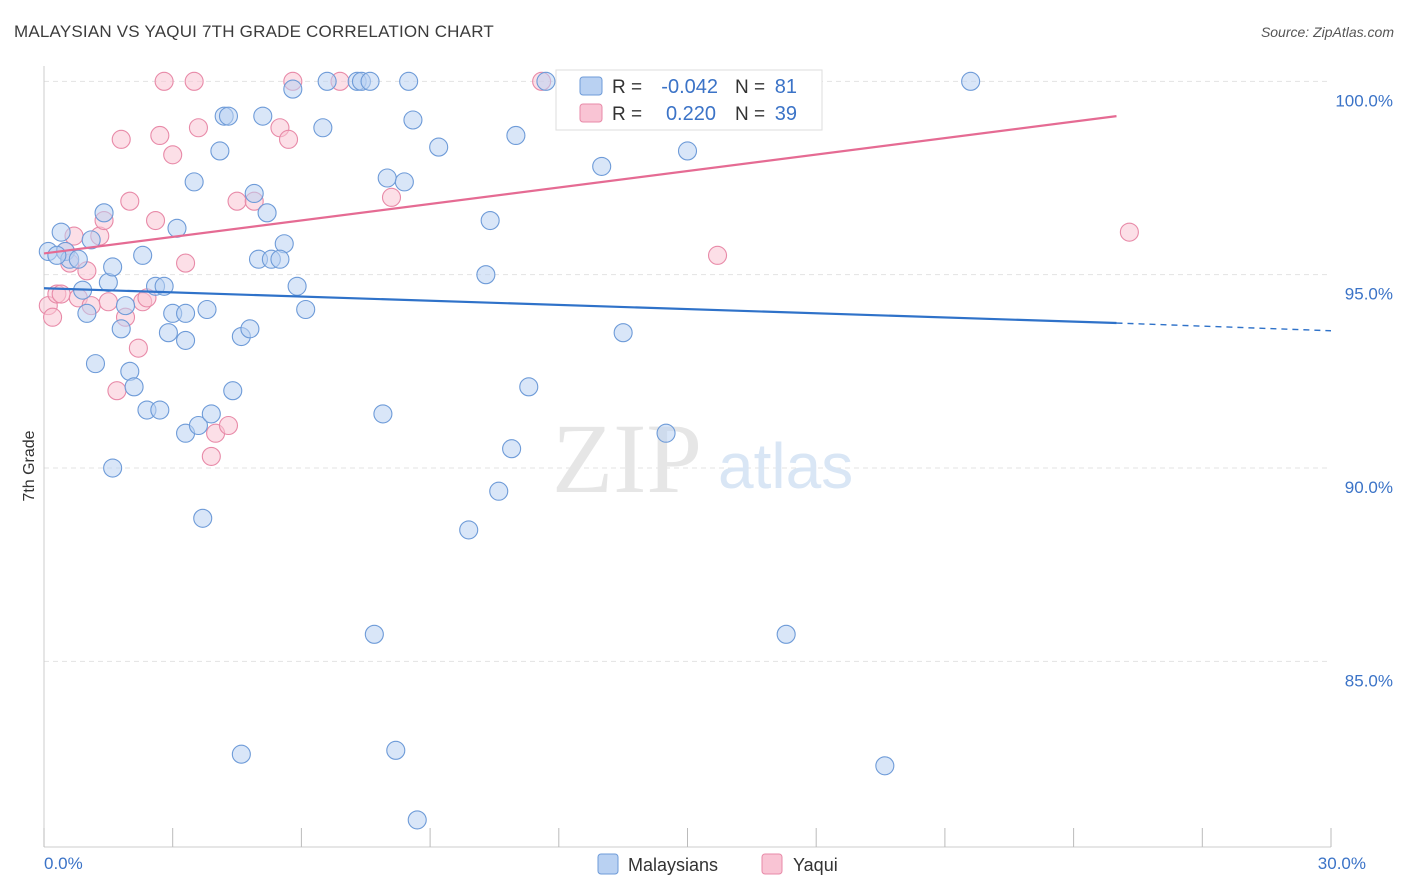  Describe the element at coordinates (580, 306) in the screenshot. I see `malaysians-trend-line` at that location.